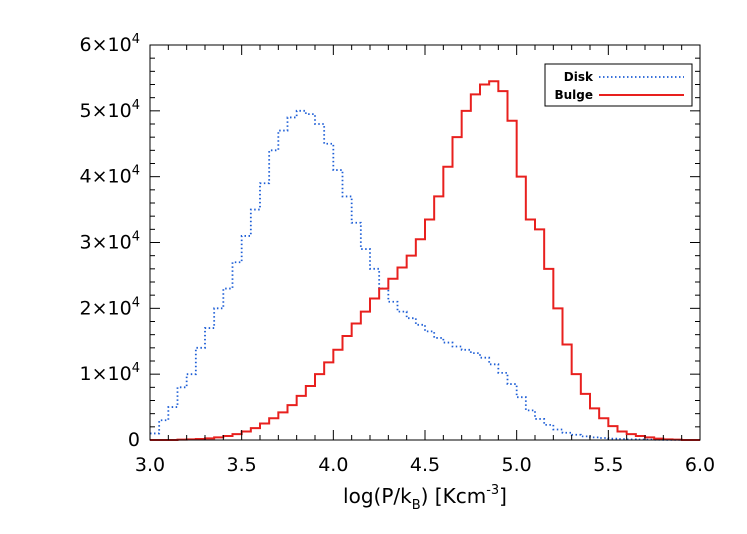 Image resolution: width=747 pixels, height=534 pixels. I want to click on x-tick-label: 3.5, so click(242, 465).